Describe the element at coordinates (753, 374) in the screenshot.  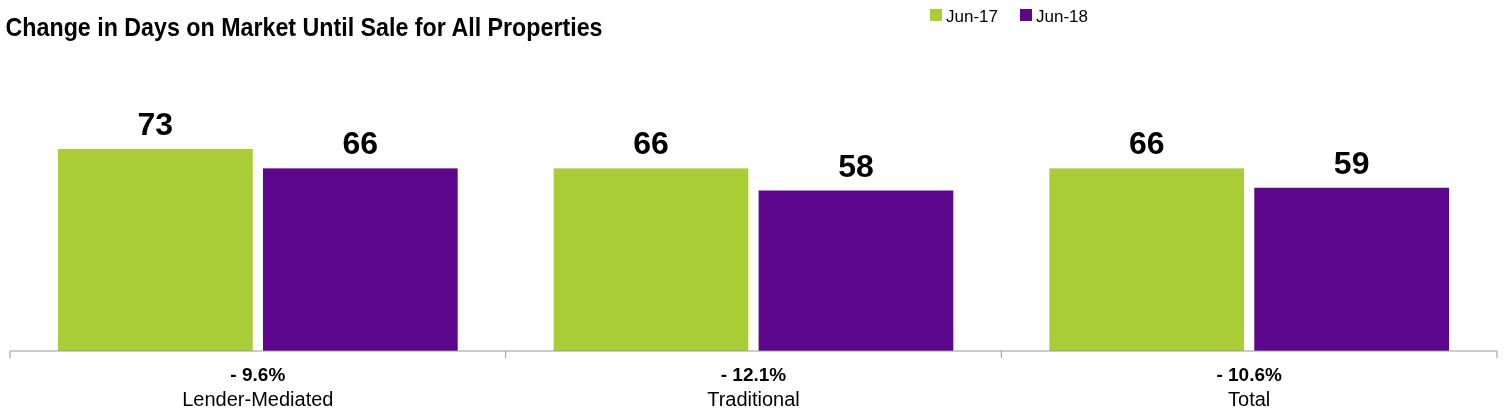
I see `text: - 12.1%` at that location.